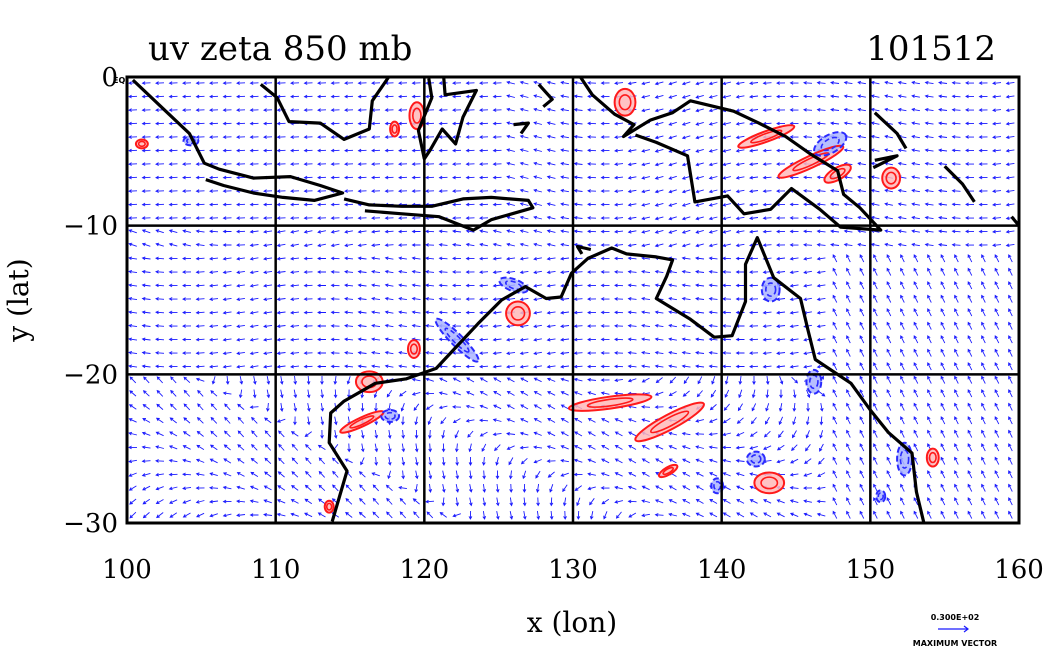 This screenshot has height=653, width=1058. Describe the element at coordinates (573, 570) in the screenshot. I see `x-tick-label: 130` at that location.